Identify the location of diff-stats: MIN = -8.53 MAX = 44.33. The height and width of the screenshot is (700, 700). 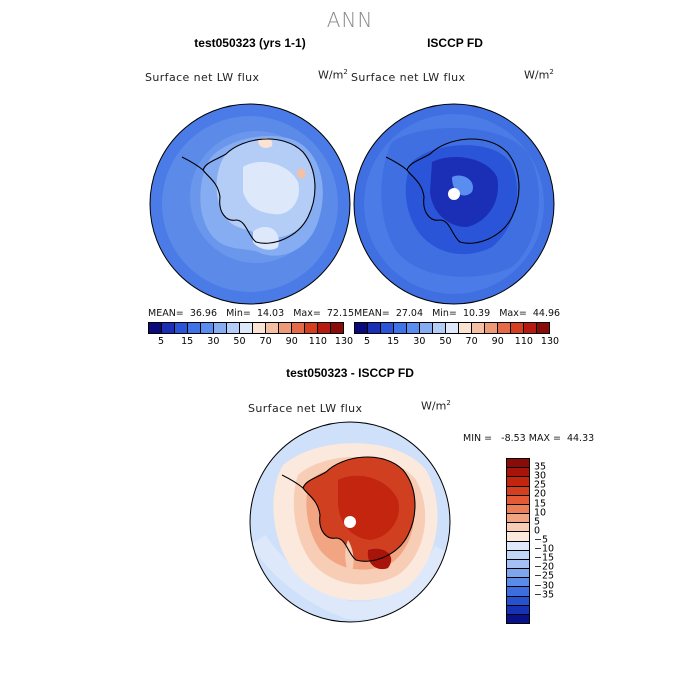
(529, 438).